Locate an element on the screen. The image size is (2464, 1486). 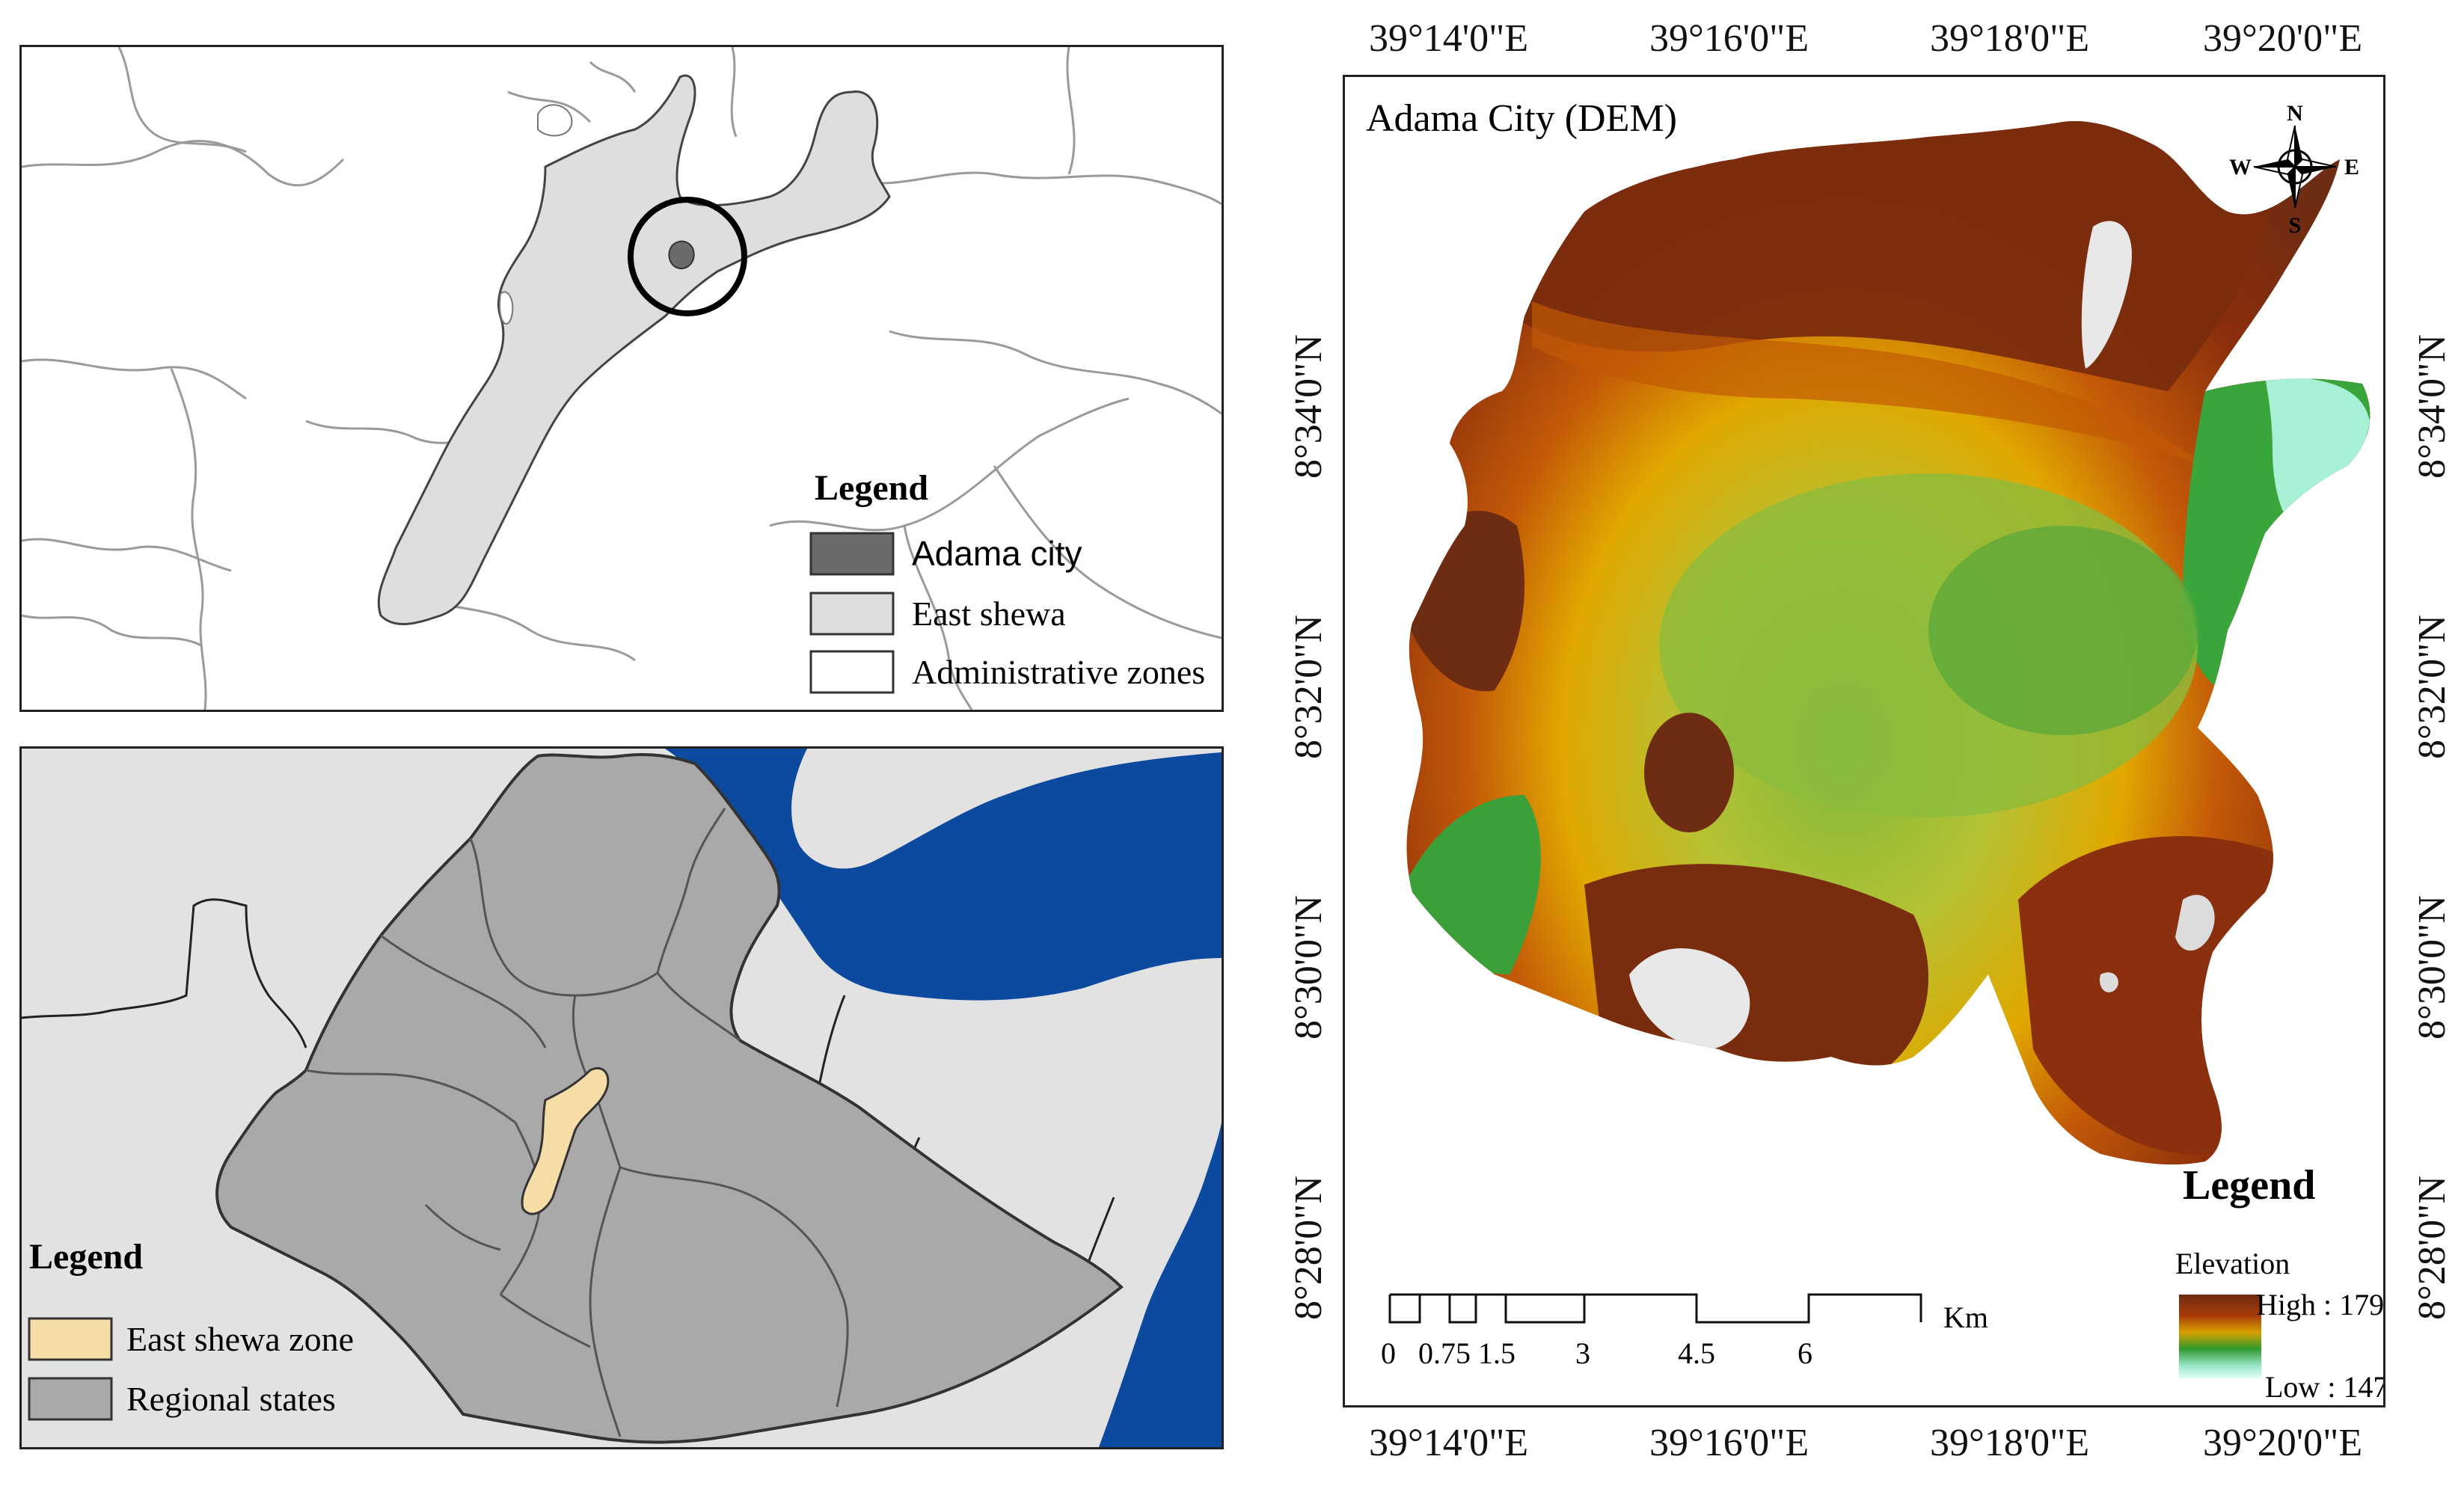
dem-legend-title: Legend is located at coordinates (2249, 1185).